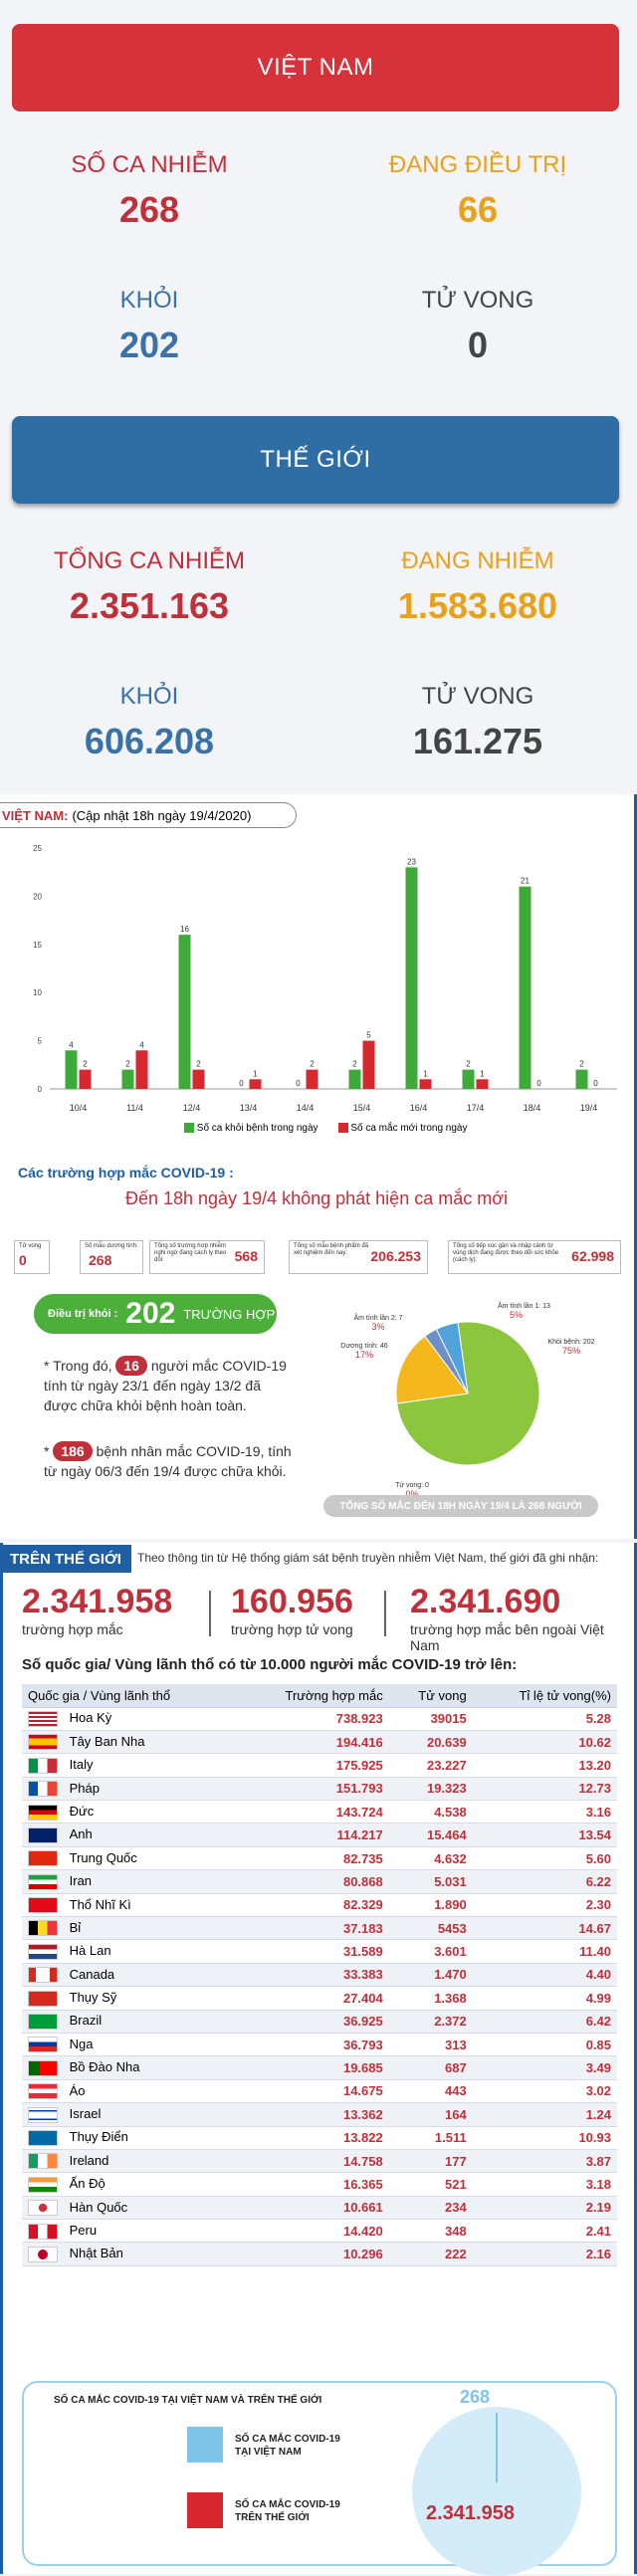  What do you see at coordinates (149, 587) in the screenshot?
I see `world-total-stat: TỔNG CA NHIỄM 2.351.163` at bounding box center [149, 587].